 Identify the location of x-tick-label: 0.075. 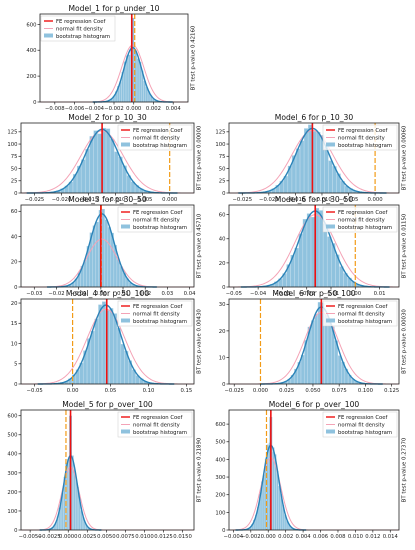
(339, 391).